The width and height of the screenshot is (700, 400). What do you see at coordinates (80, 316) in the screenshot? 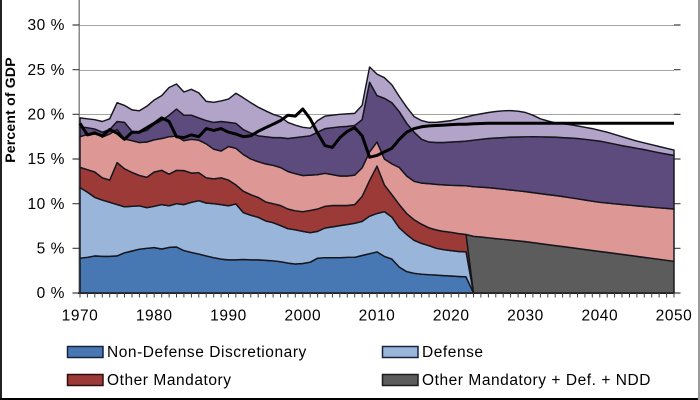
I see `svg-text: 1970` at bounding box center [80, 316].